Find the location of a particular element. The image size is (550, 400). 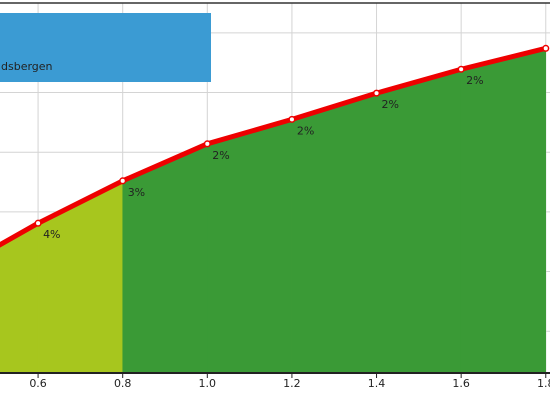

x-tick-label: 0.8 is located at coordinates (123, 383).